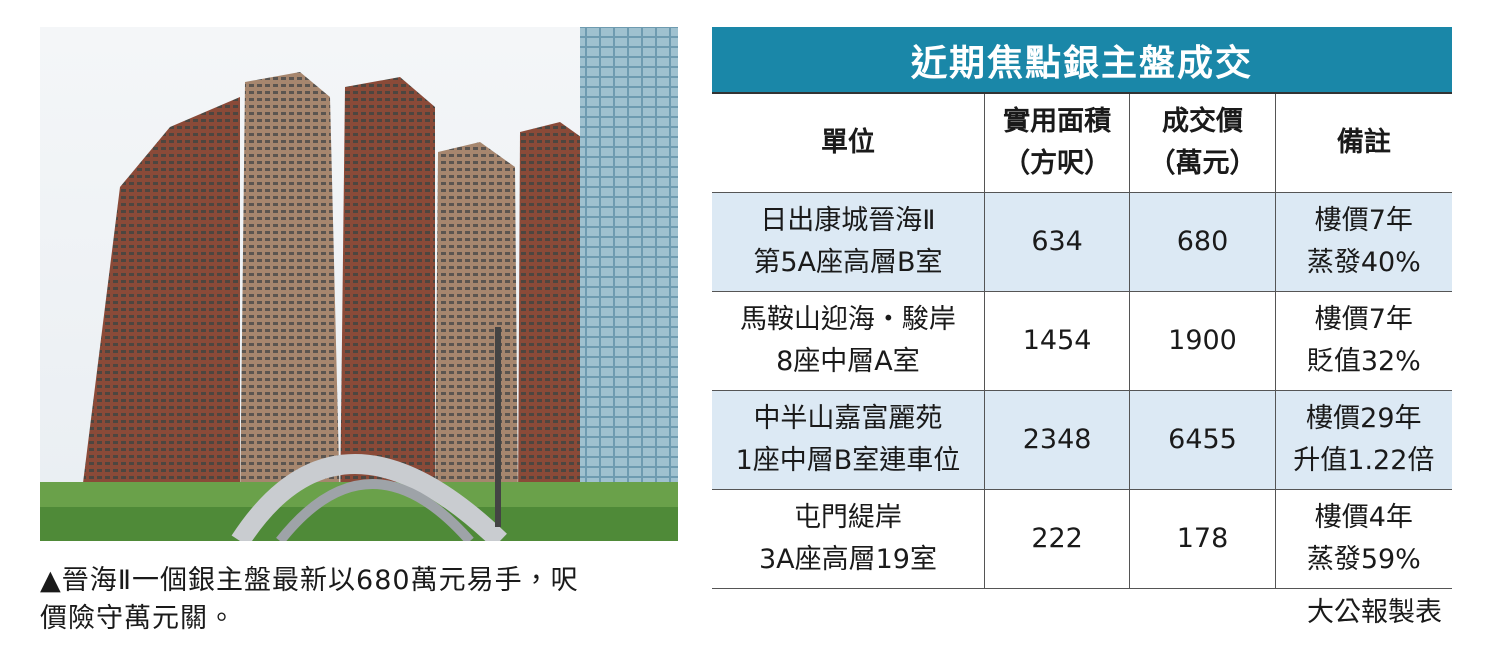 This screenshot has height=659, width=1500. What do you see at coordinates (1363, 361) in the screenshot?
I see `cell-line: 貶值32%` at bounding box center [1363, 361].